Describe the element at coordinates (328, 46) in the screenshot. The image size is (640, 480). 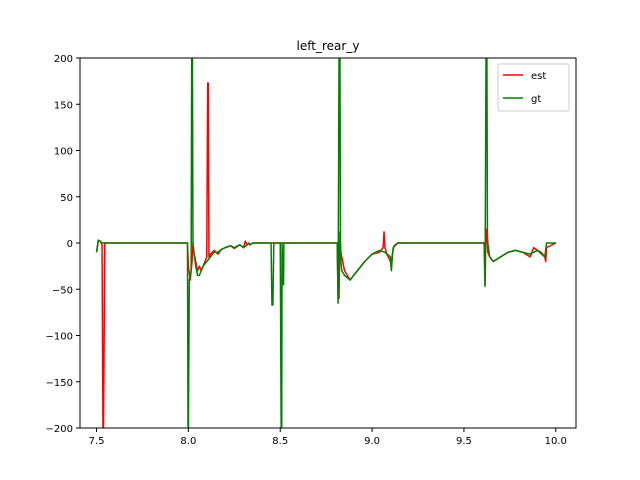
I see `chart-title: left_rear_y` at that location.